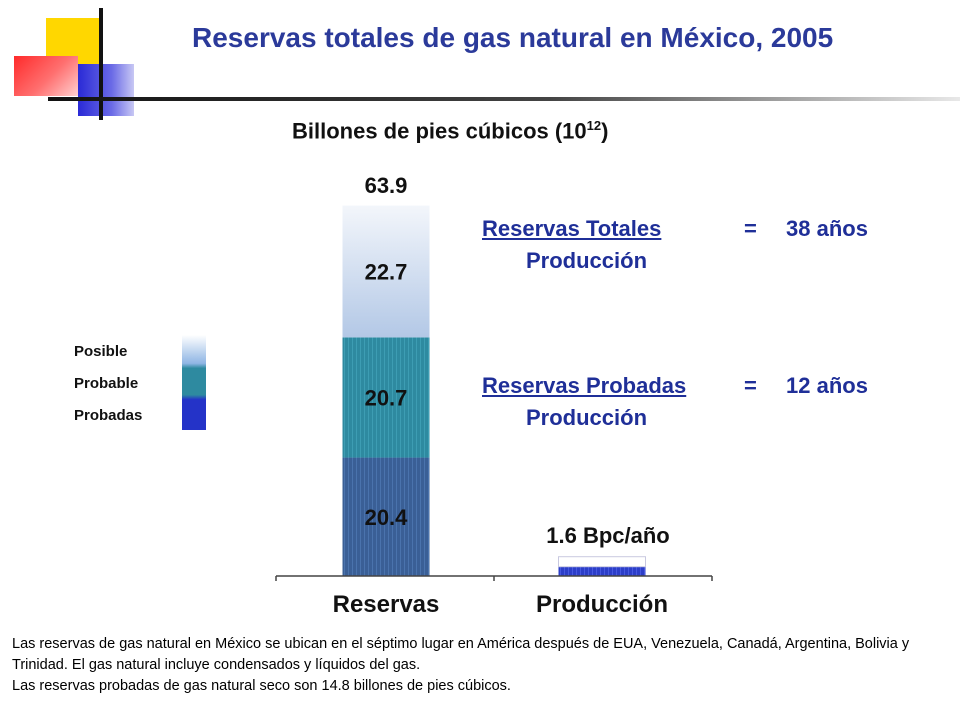 The image size is (960, 720). I want to click on segment-label-2: 22.7, so click(386, 271).